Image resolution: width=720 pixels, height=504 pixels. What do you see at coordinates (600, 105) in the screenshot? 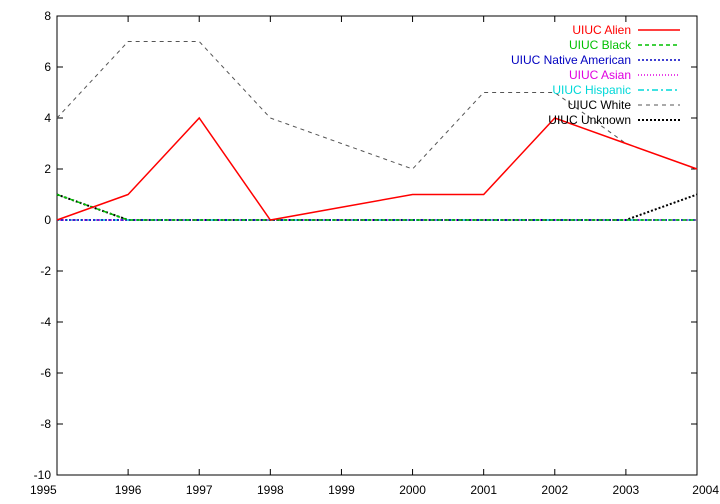
I see `legend-label: UIUC White` at bounding box center [600, 105].